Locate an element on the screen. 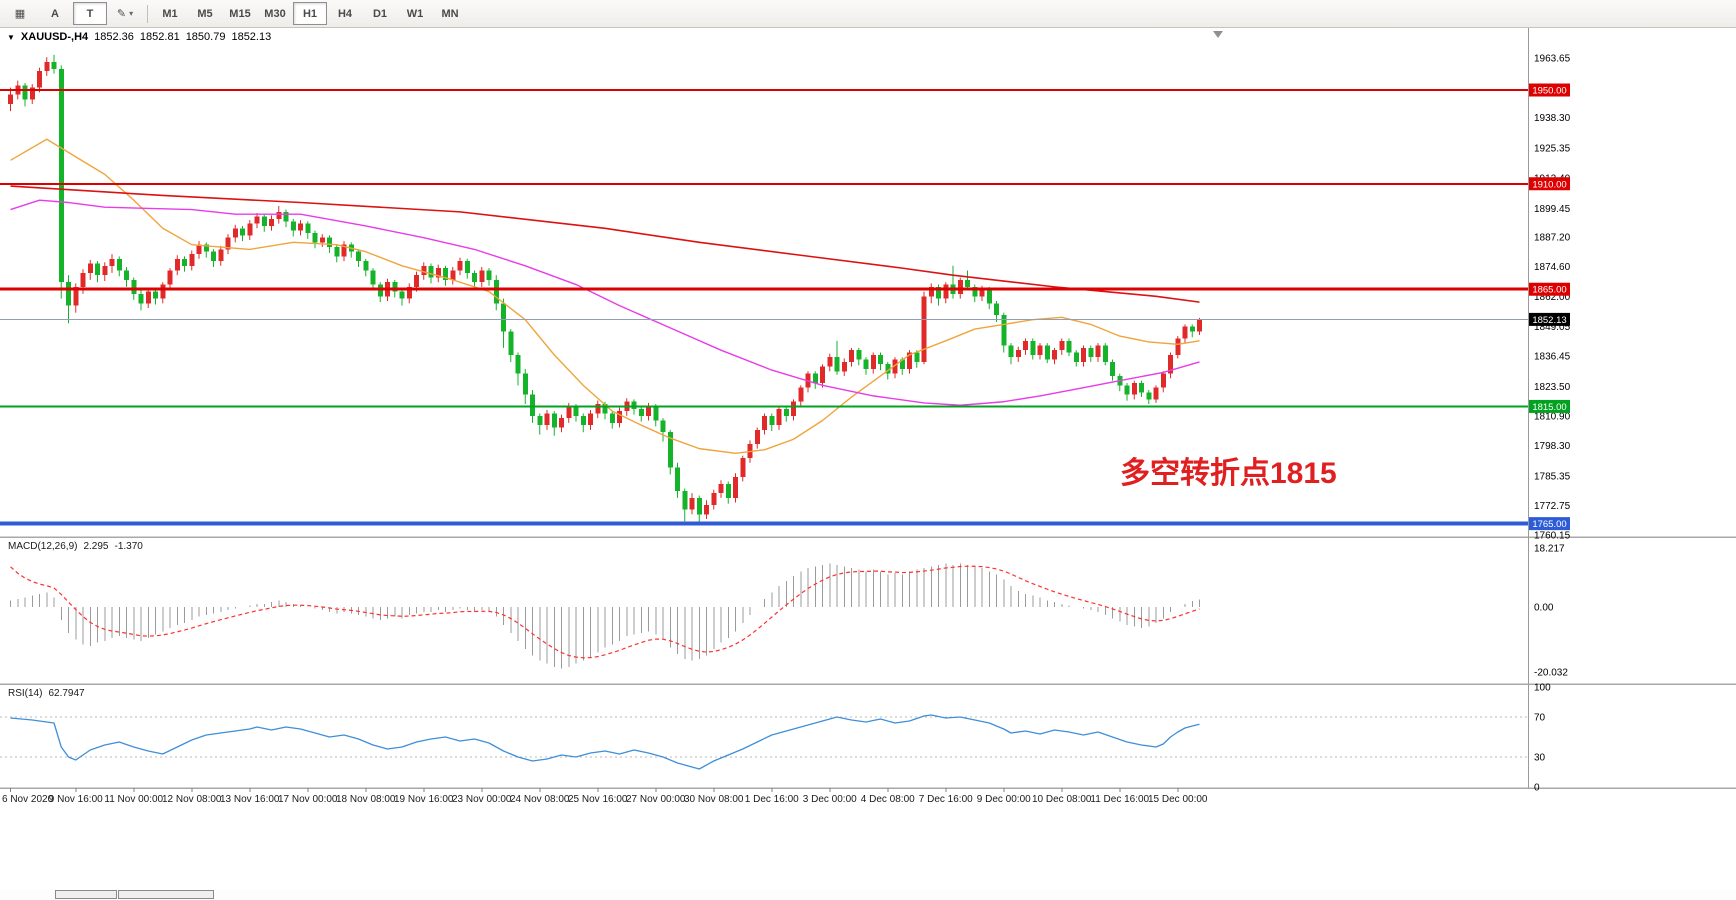  toolbar-timeframes-group: M1 M5 M15 M30 H1 H4 D1 W1 MN is located at coordinates (310, 13).